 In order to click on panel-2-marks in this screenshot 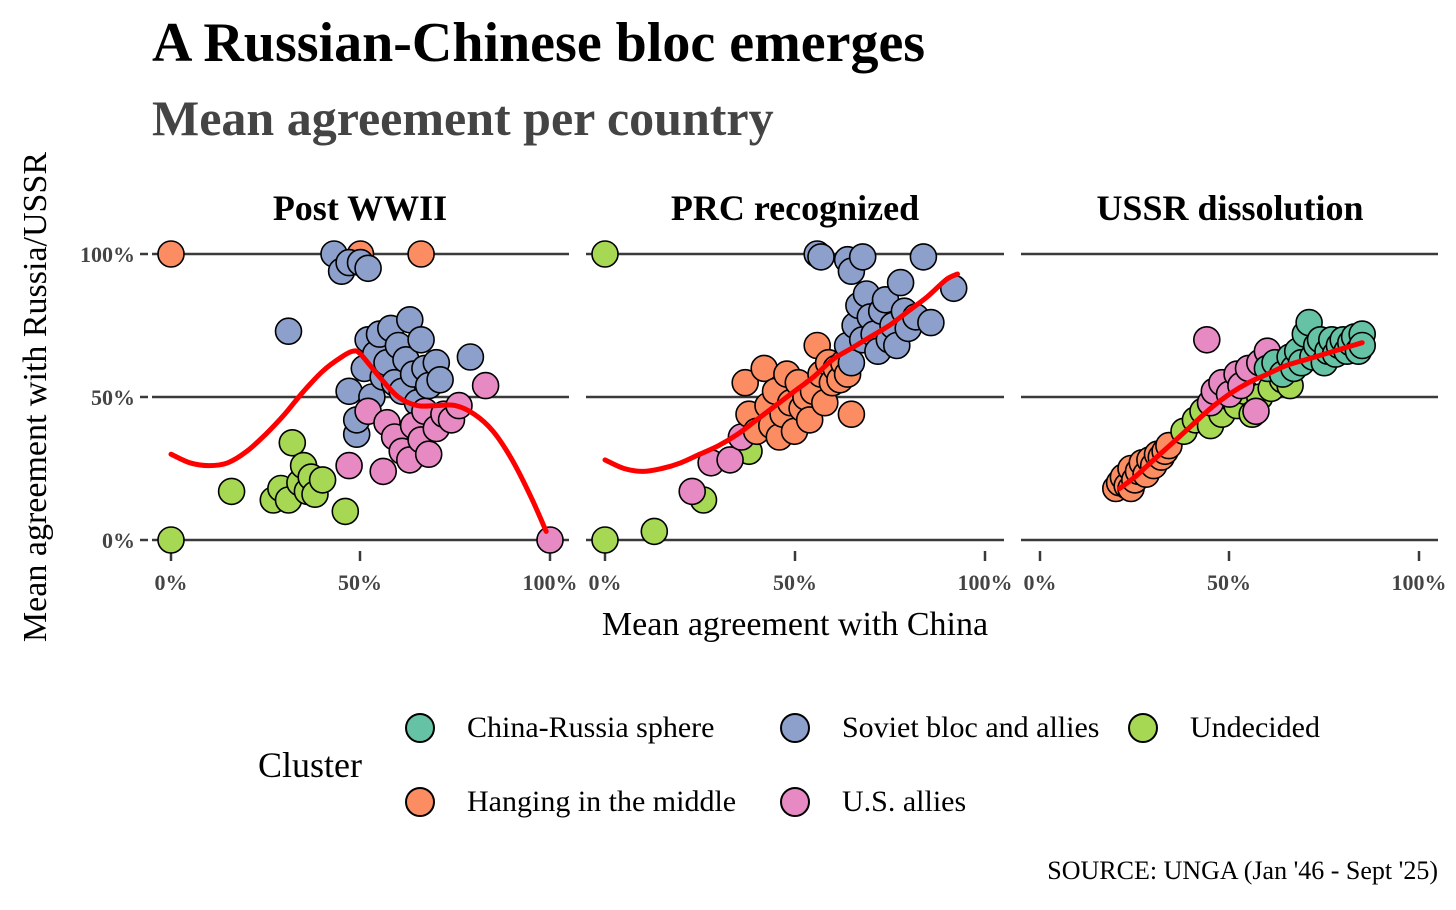, I will do `click(1239, 405)`.